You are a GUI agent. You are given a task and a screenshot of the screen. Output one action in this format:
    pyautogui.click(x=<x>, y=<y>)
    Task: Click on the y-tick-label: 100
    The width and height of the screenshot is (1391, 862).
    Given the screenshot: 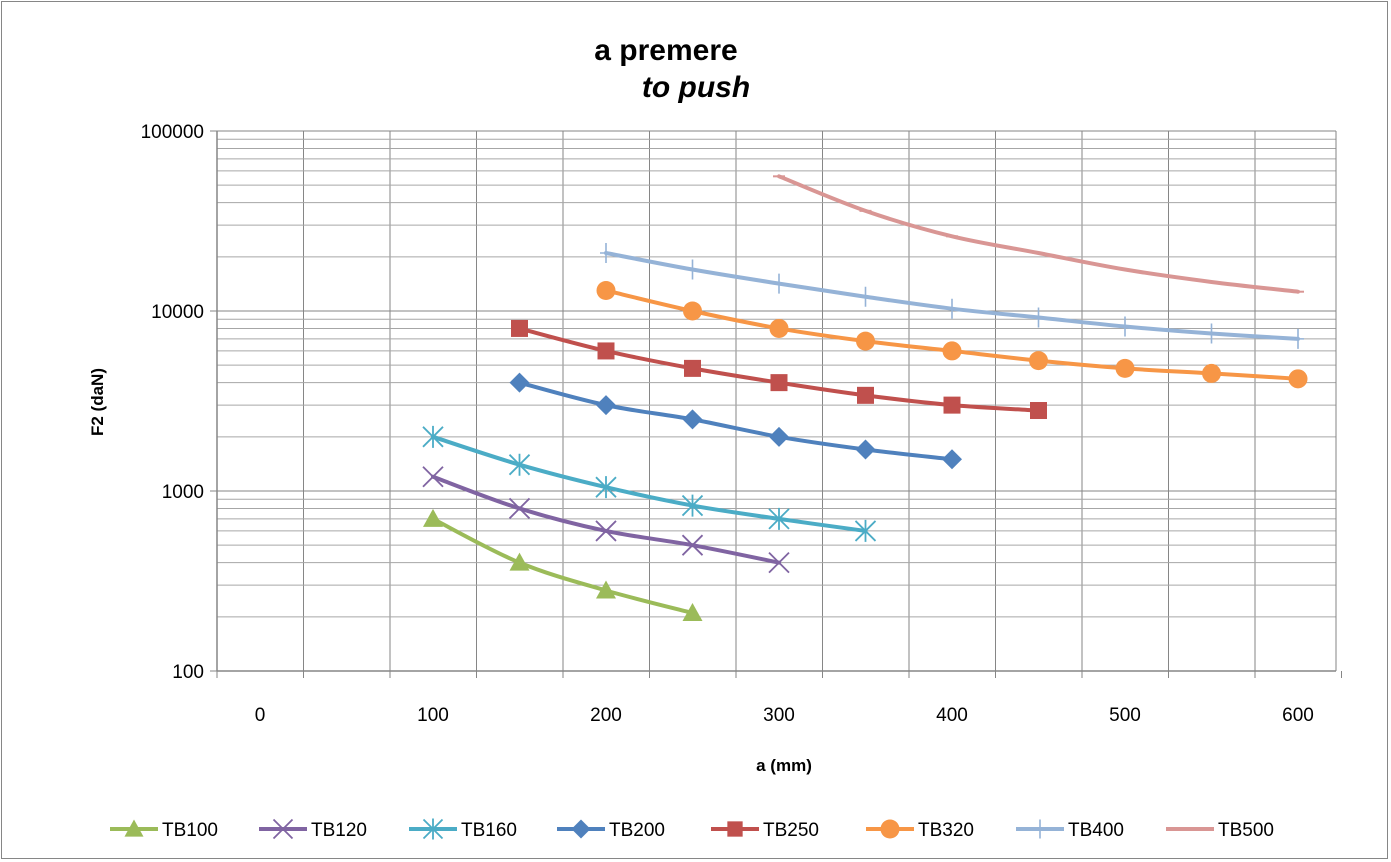 What is the action you would take?
    pyautogui.click(x=188, y=672)
    